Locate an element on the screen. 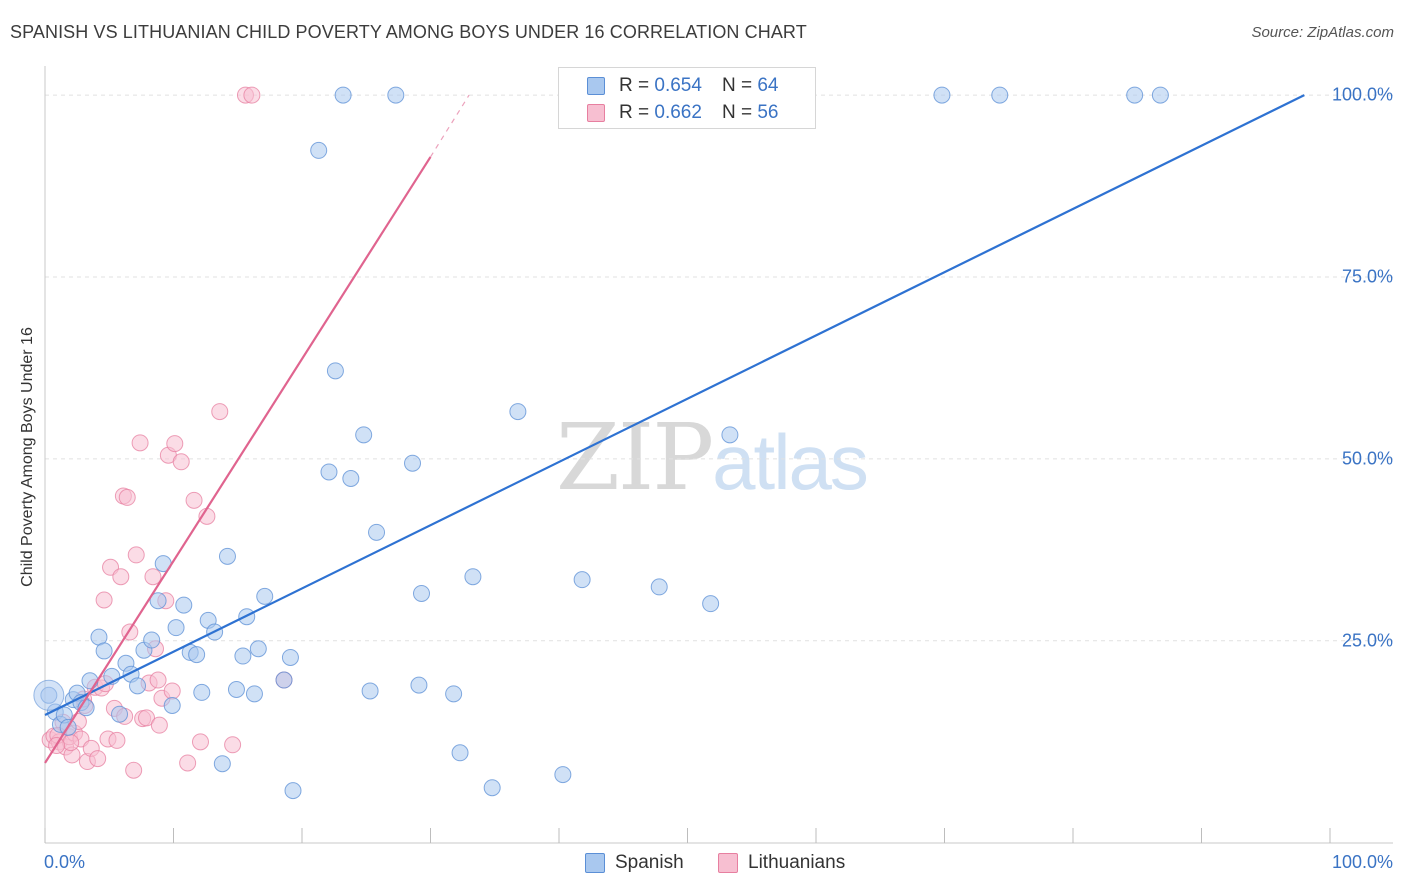  lithuanians-trendline-extension is located at coordinates (449, 126).